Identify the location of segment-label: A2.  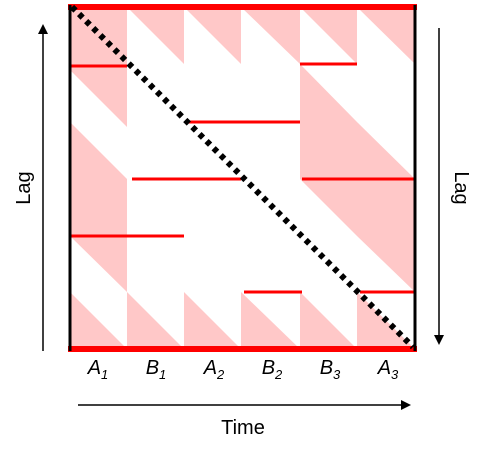
(214, 369).